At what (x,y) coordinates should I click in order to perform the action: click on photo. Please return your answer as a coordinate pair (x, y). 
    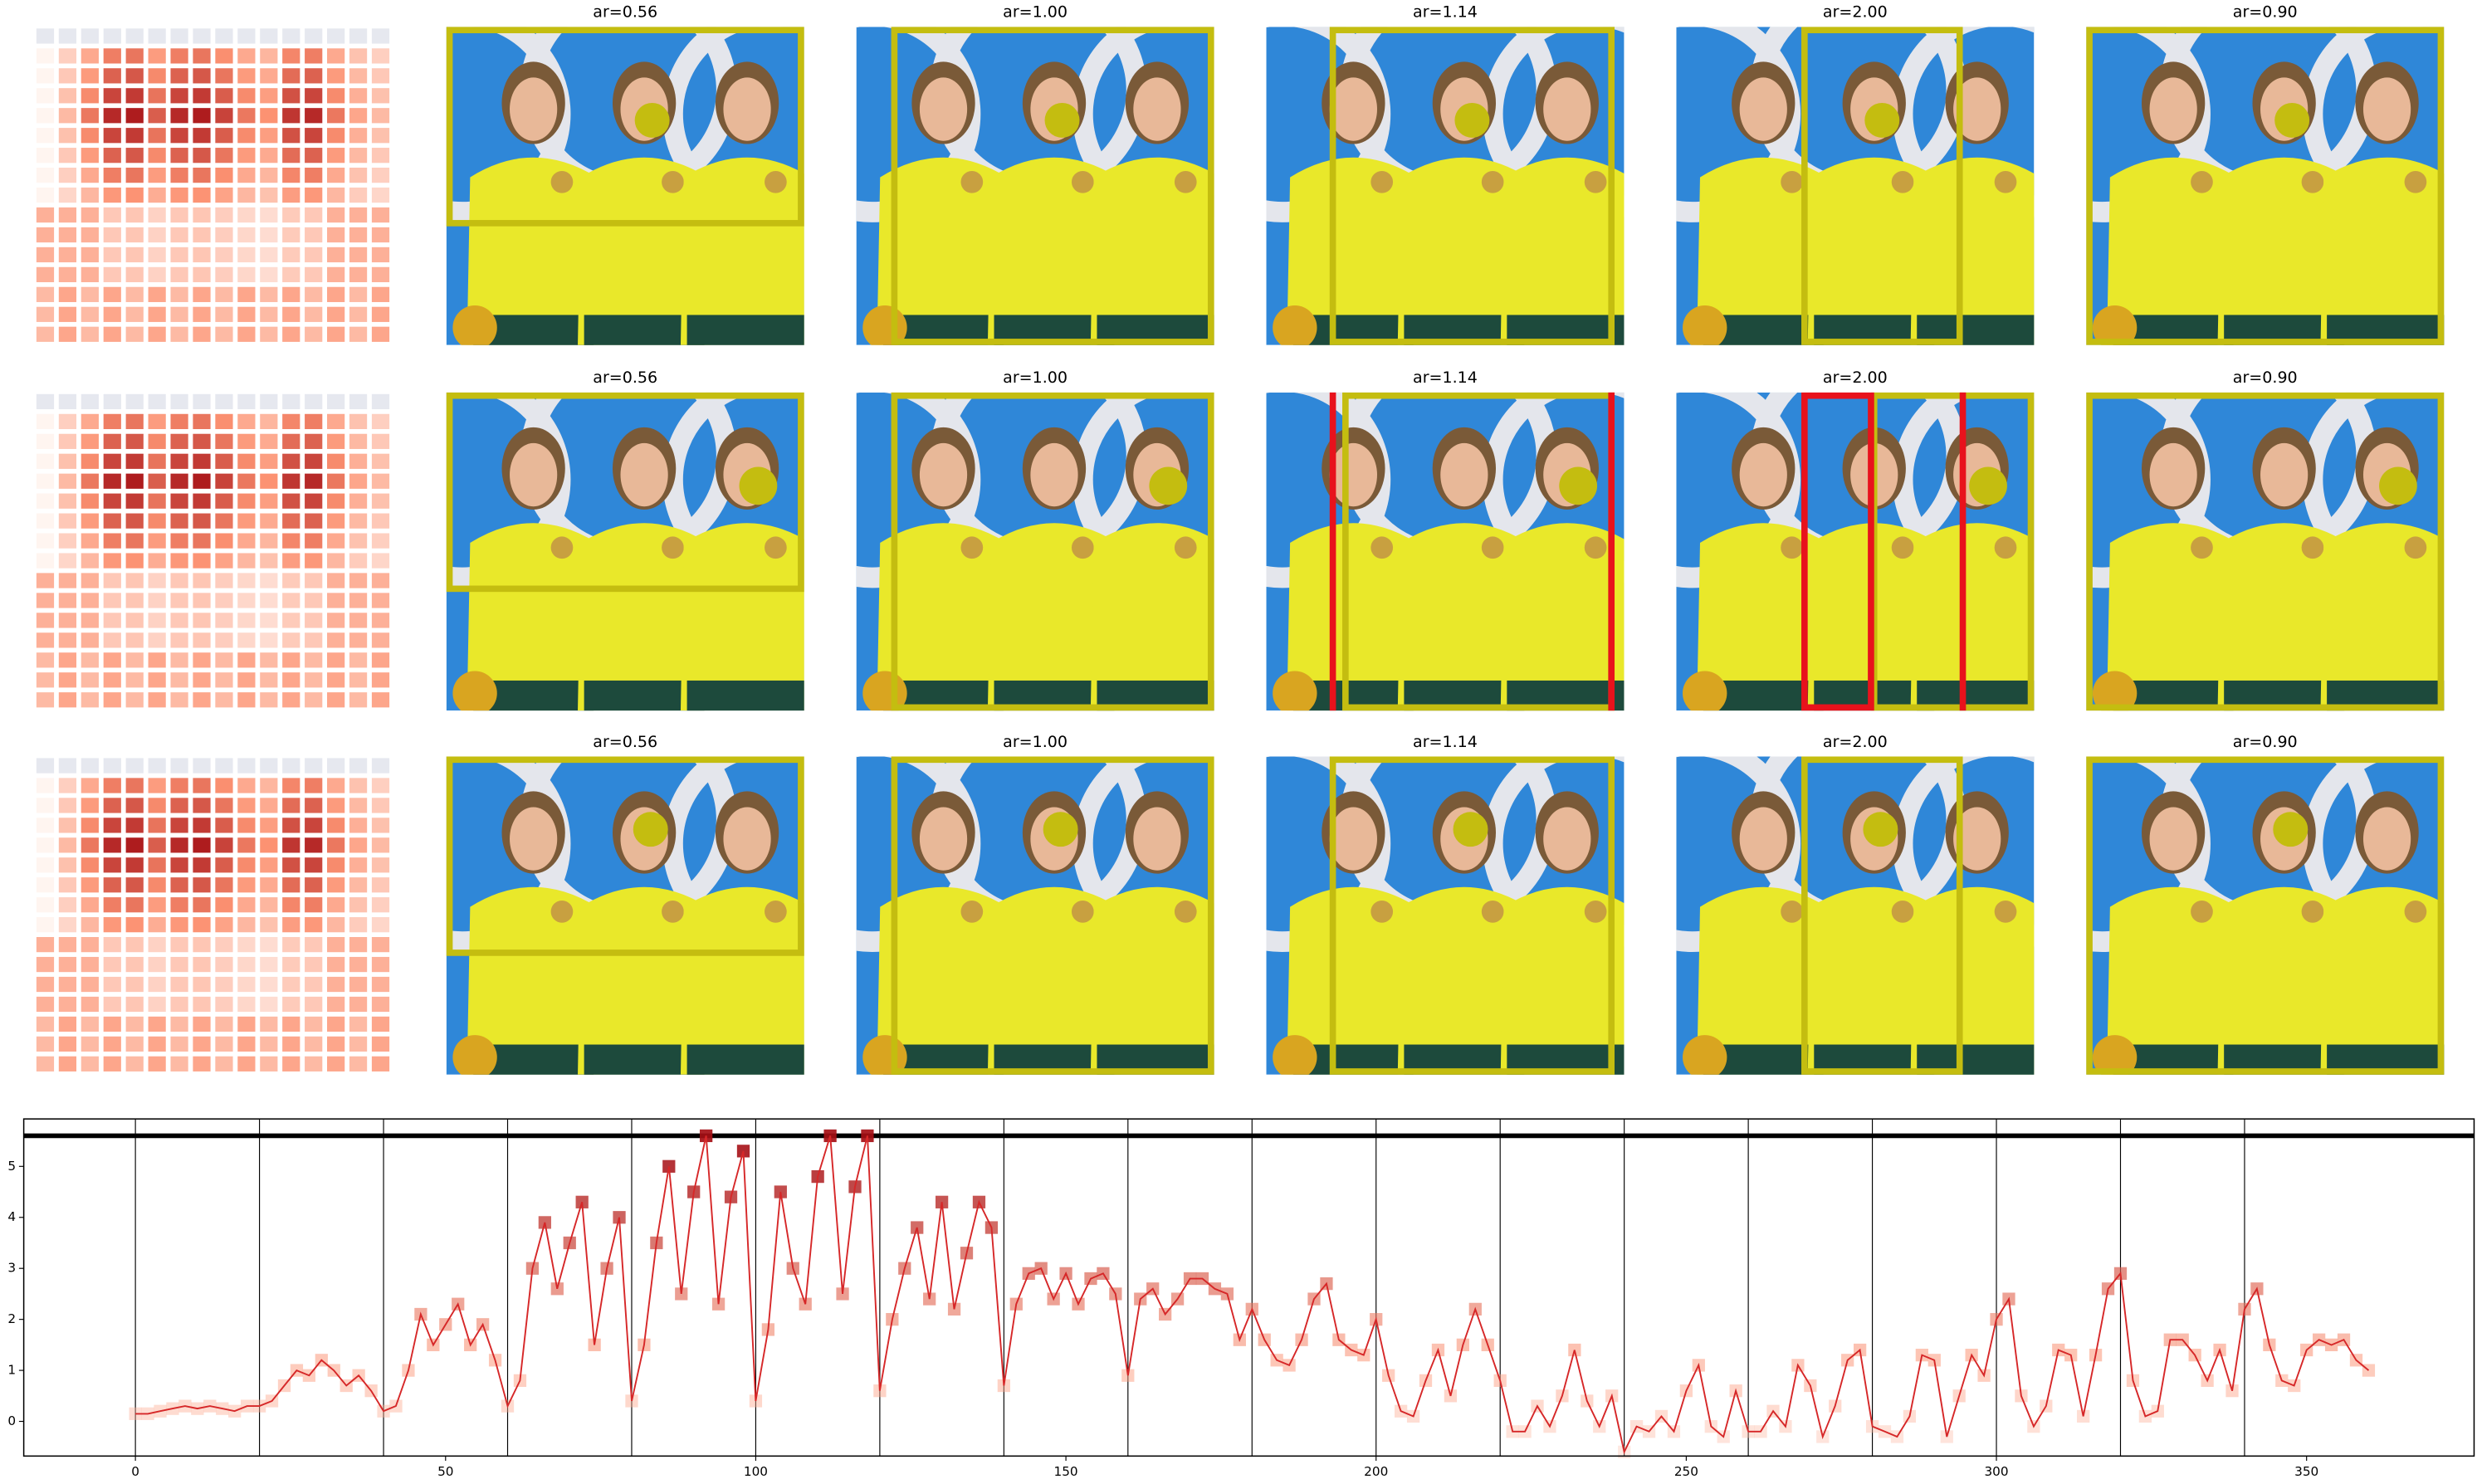
    Looking at the image, I should click on (2265, 551).